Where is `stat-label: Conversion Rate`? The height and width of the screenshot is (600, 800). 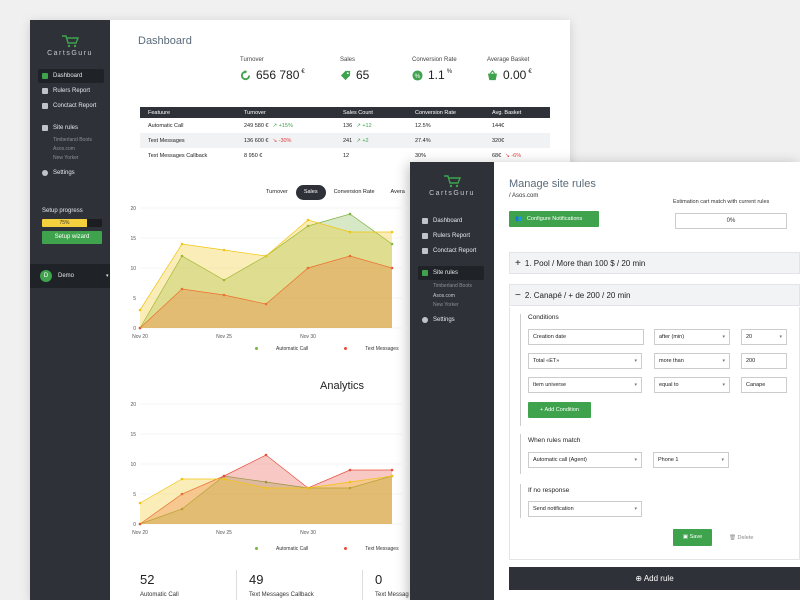 stat-label: Conversion Rate is located at coordinates (434, 60).